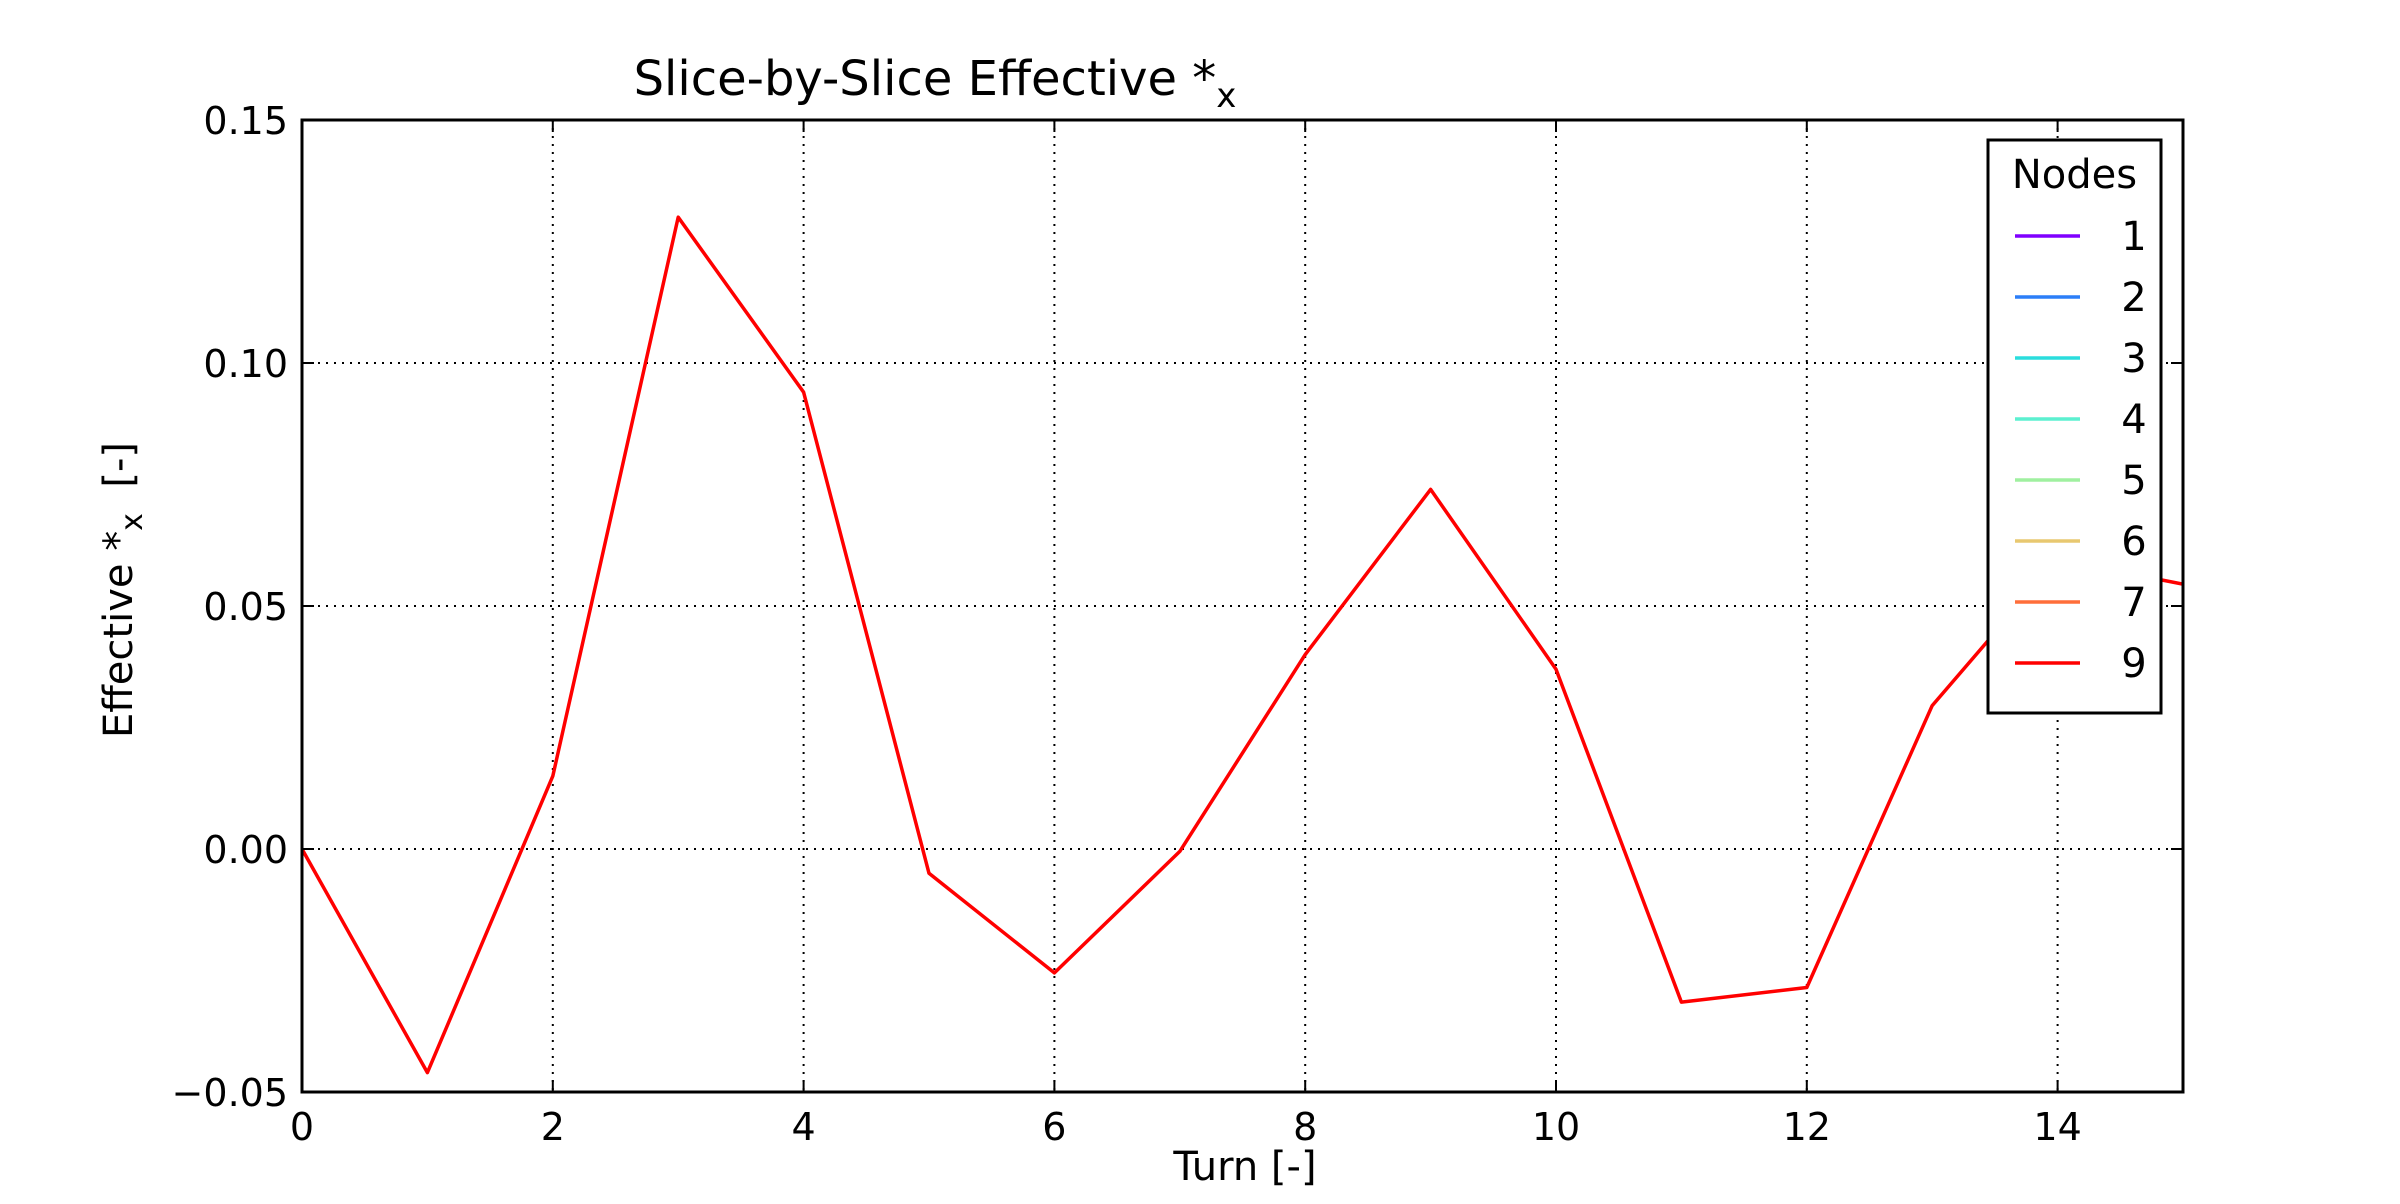 This screenshot has height=1204, width=2400. What do you see at coordinates (2133, 542) in the screenshot?
I see `legend-label: 6` at bounding box center [2133, 542].